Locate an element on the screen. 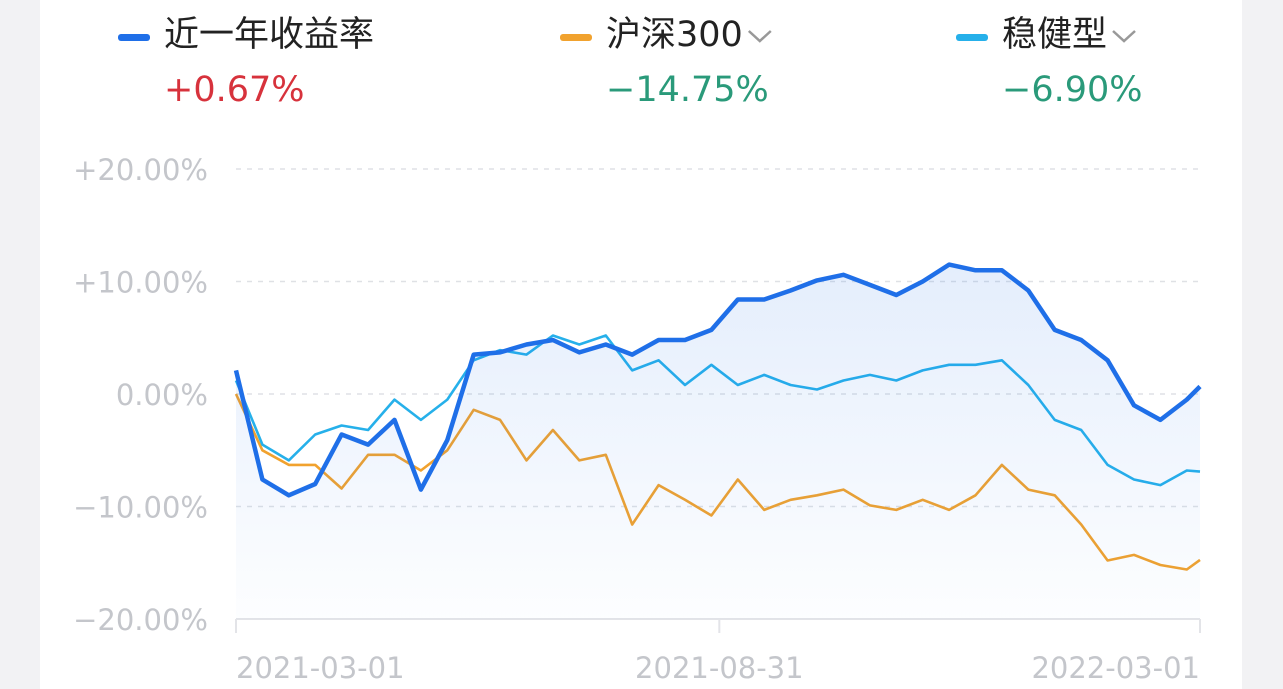 The width and height of the screenshot is (1283, 689). change-value: +0.67% is located at coordinates (234, 90).